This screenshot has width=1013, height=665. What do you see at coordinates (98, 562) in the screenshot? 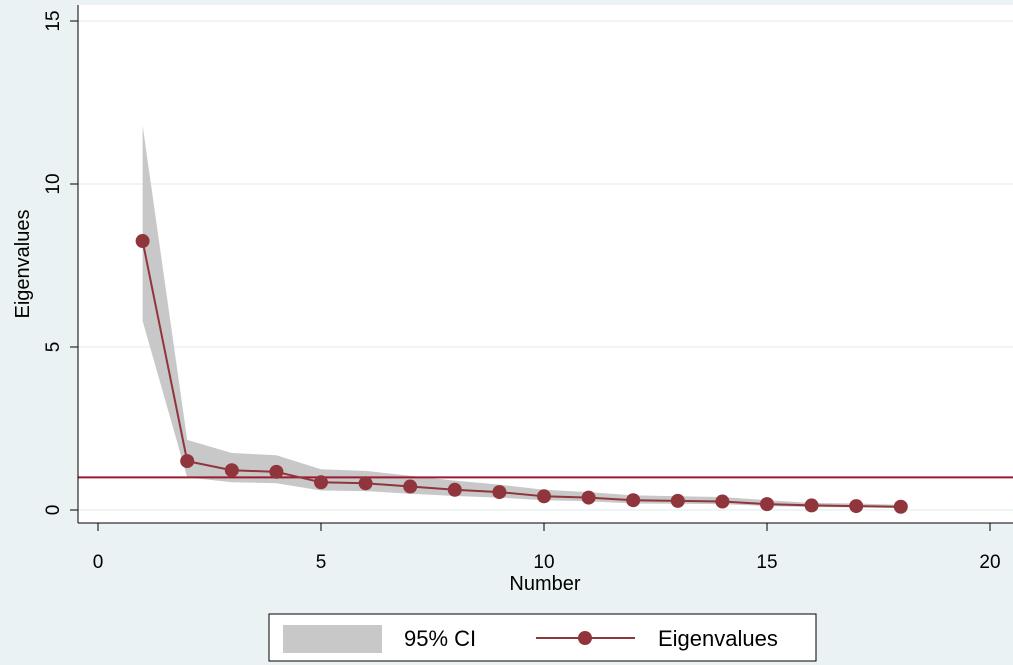
I see `x-tick-label-0: 0` at bounding box center [98, 562].